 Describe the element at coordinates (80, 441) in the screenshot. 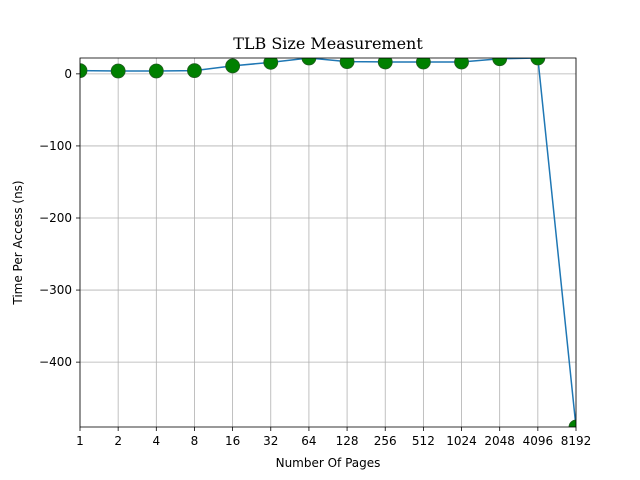

I see `x-tick-label: 1` at that location.